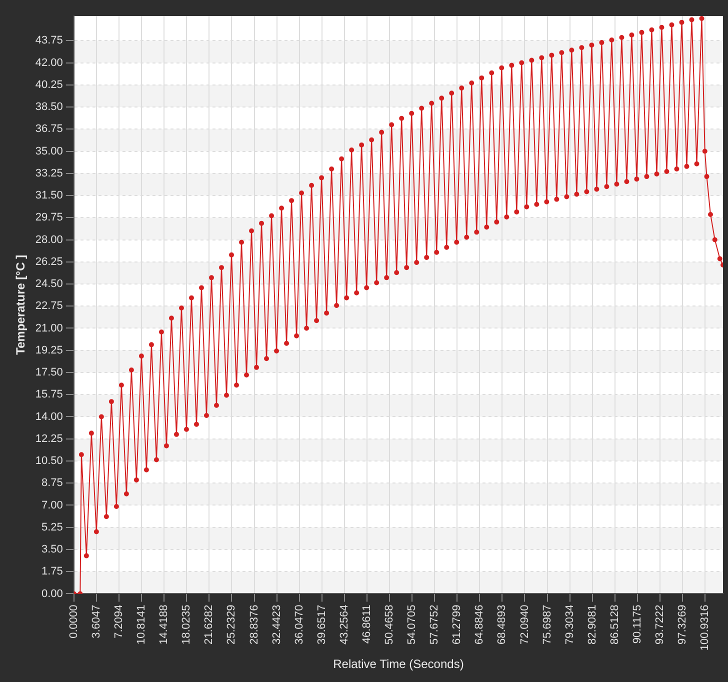 The height and width of the screenshot is (682, 728). Describe the element at coordinates (142, 624) in the screenshot. I see `x-tick-label: 10.8141` at that location.